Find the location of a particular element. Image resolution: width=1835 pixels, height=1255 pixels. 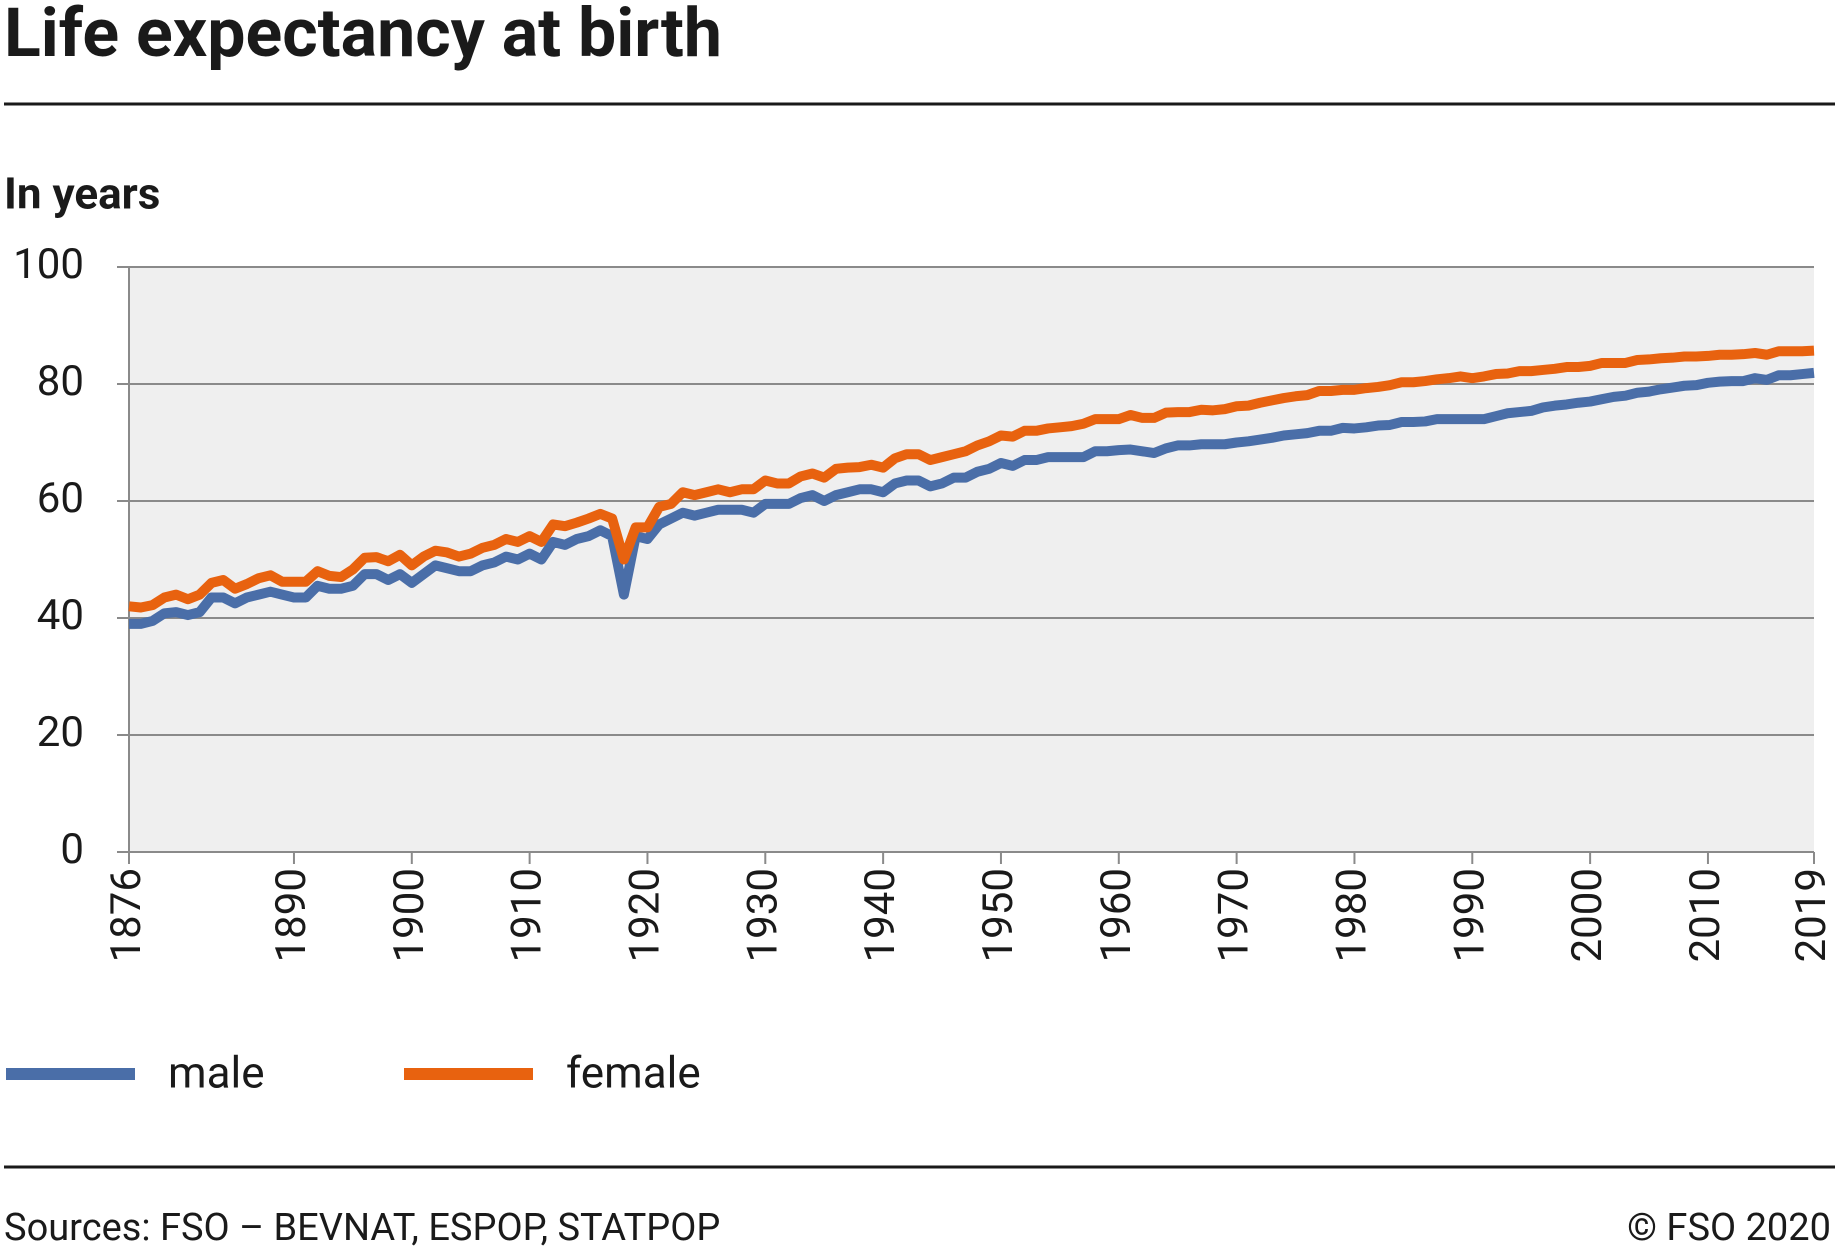

y-tick-label: 100 is located at coordinates (48, 264).